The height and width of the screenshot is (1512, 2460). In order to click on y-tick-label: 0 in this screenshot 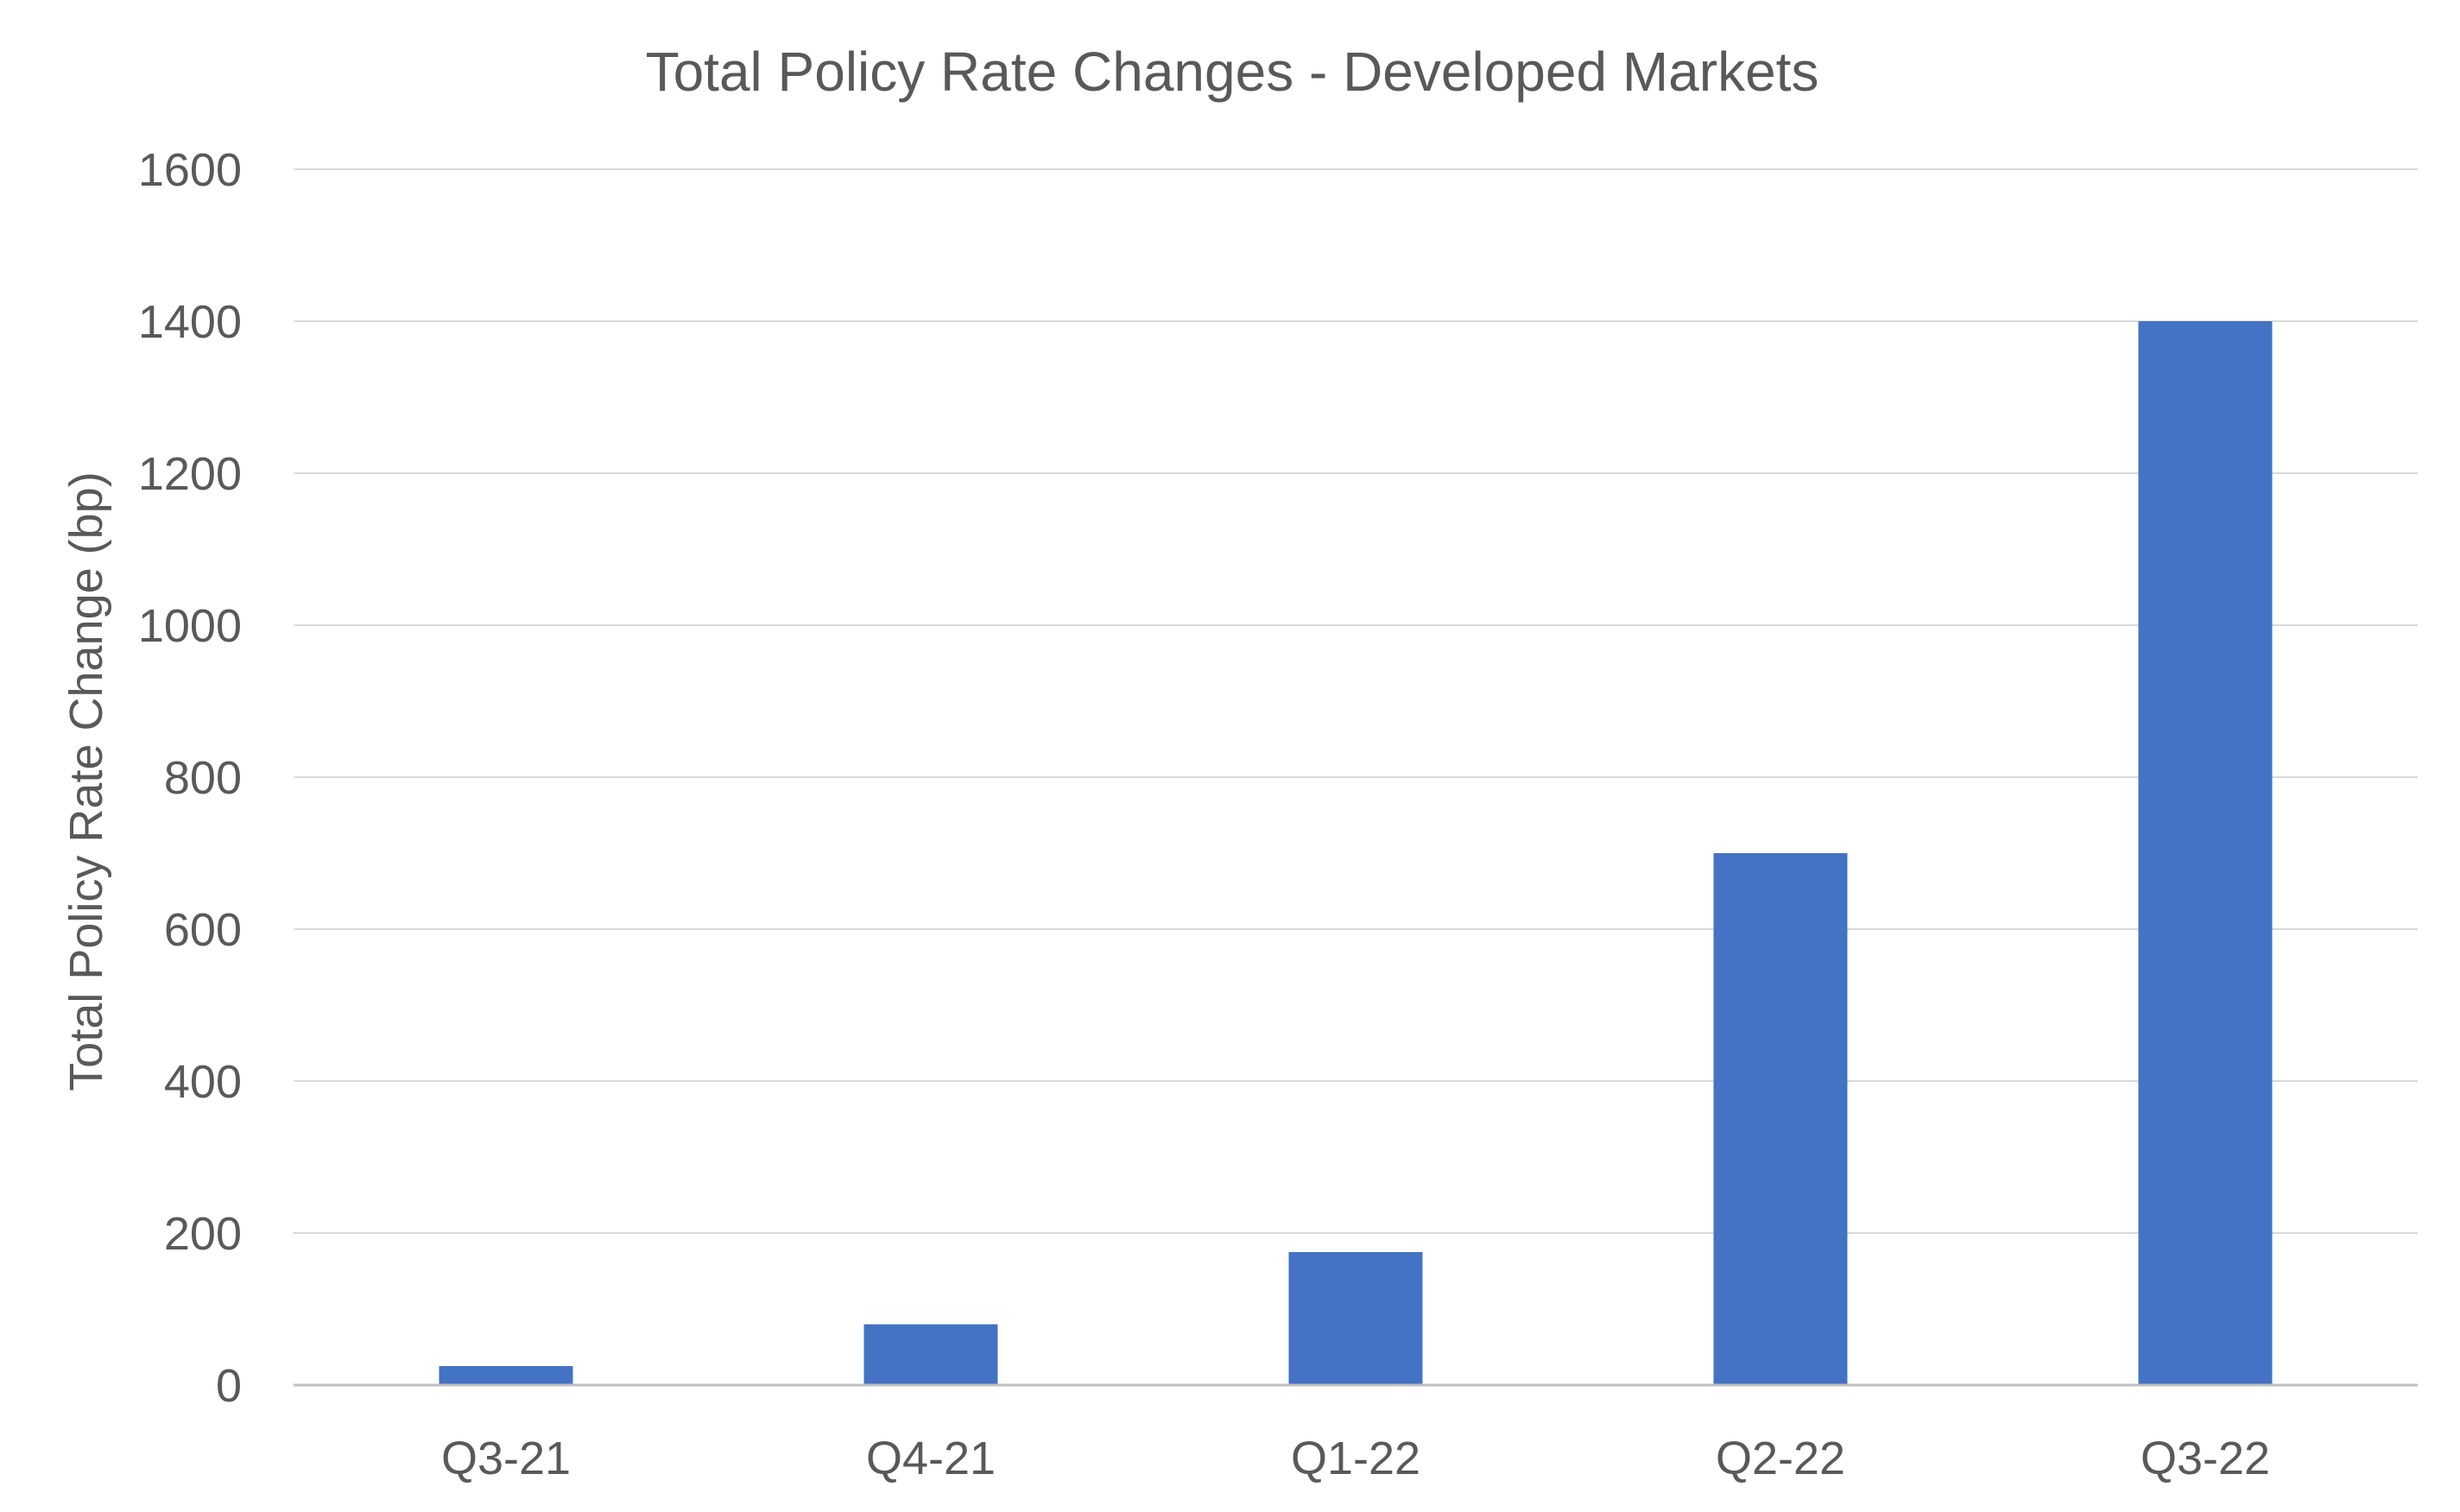, I will do `click(229, 1386)`.